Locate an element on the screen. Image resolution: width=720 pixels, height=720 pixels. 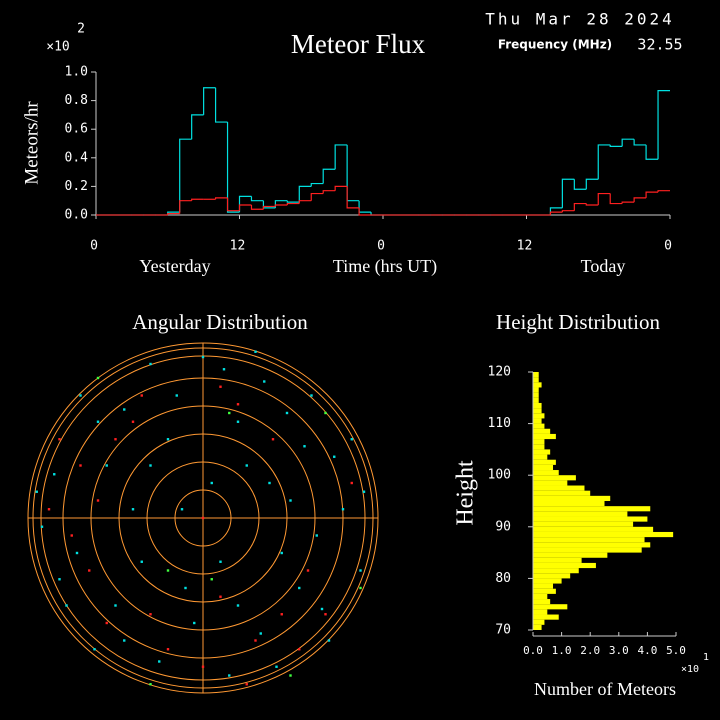
y-tick-label: 0.8 is located at coordinates (76, 100).